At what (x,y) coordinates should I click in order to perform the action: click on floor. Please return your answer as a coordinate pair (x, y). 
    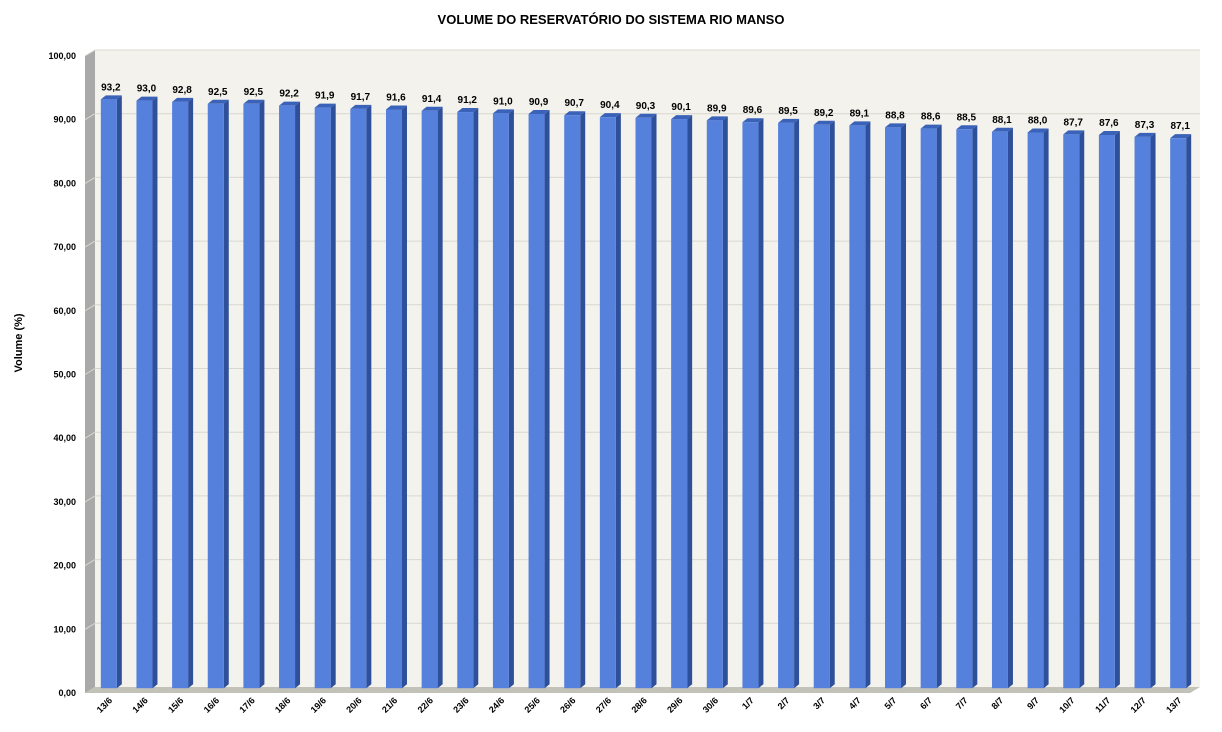
    Looking at the image, I should click on (642, 690).